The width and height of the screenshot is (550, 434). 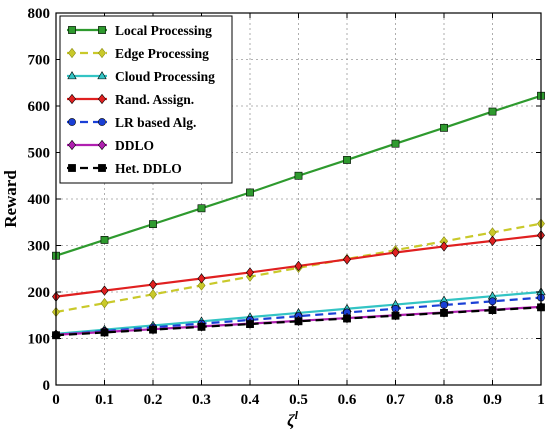 What do you see at coordinates (153, 400) in the screenshot?
I see `x-tick-label: 0.2` at bounding box center [153, 400].